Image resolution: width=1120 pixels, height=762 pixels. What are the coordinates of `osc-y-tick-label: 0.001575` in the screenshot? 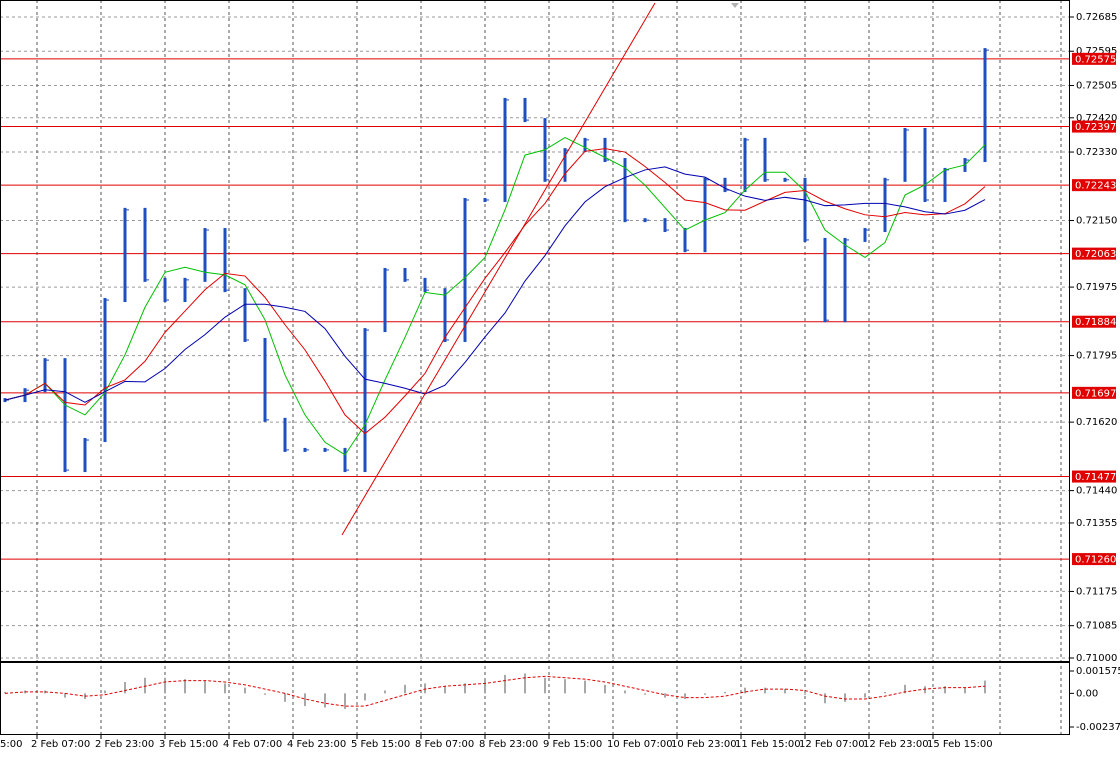 It's located at (1098, 671).